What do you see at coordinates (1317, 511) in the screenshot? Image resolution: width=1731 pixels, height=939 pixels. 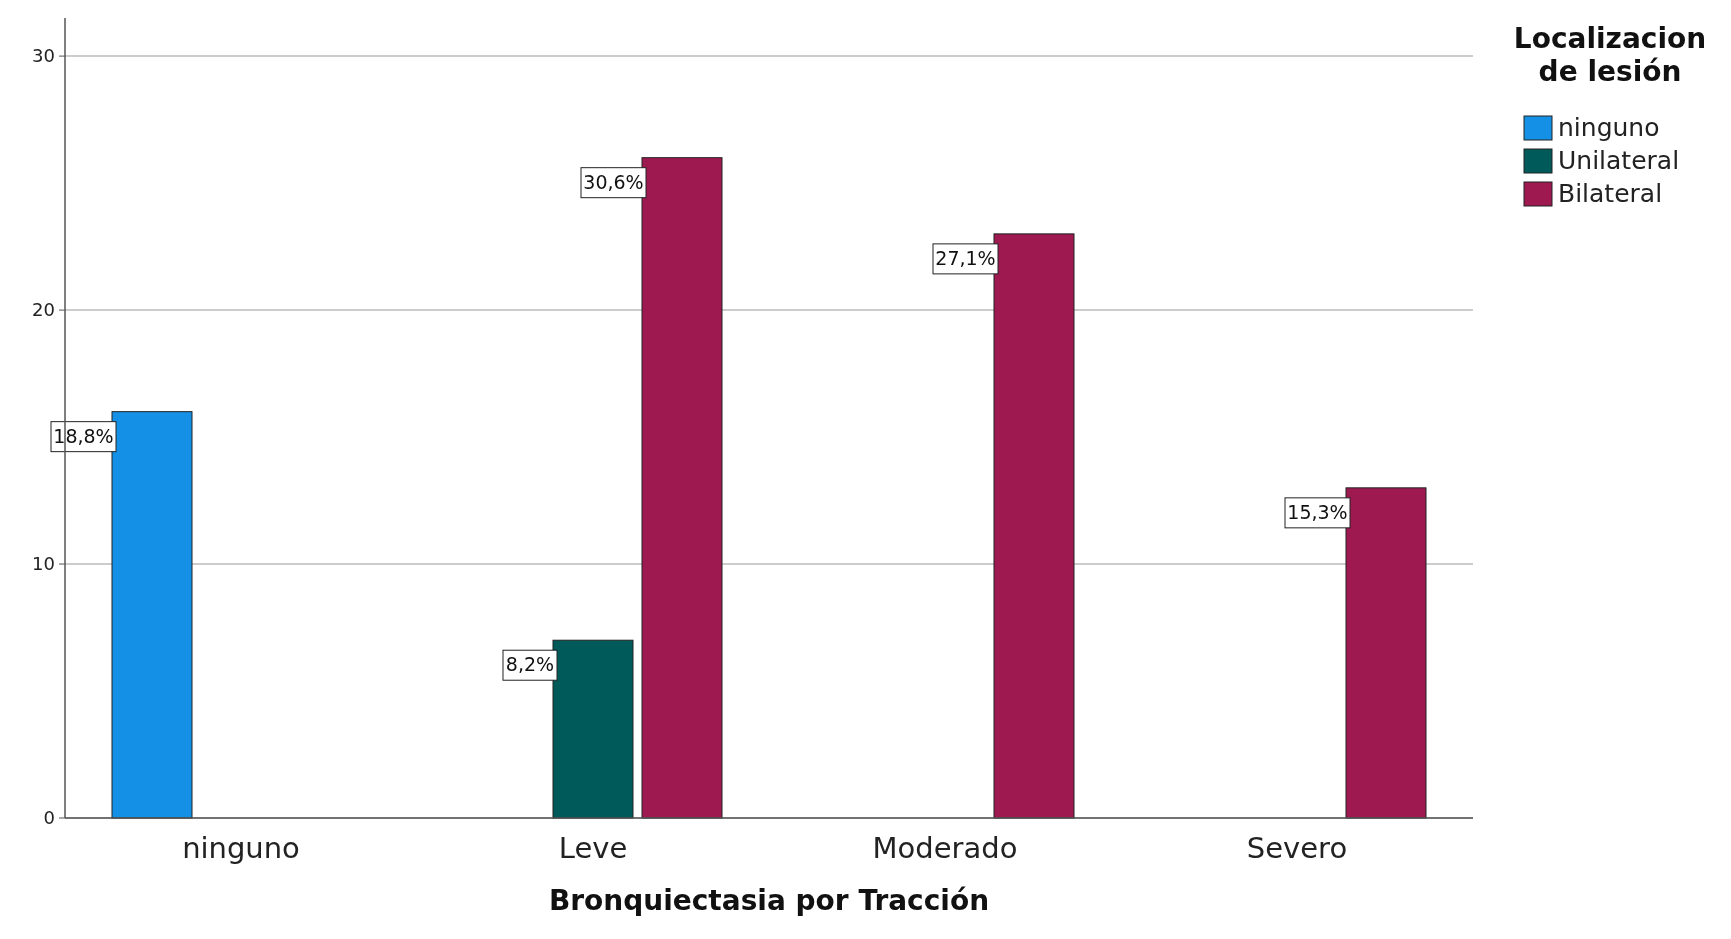 I see `annotation: 15,3%` at bounding box center [1317, 511].